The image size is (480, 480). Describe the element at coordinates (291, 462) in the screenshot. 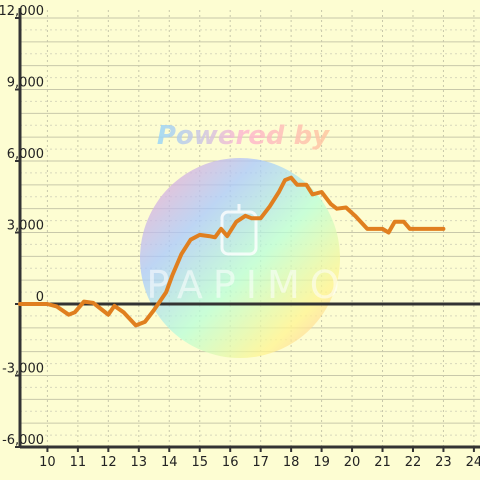

I see `x-tick-label: 18` at that location.